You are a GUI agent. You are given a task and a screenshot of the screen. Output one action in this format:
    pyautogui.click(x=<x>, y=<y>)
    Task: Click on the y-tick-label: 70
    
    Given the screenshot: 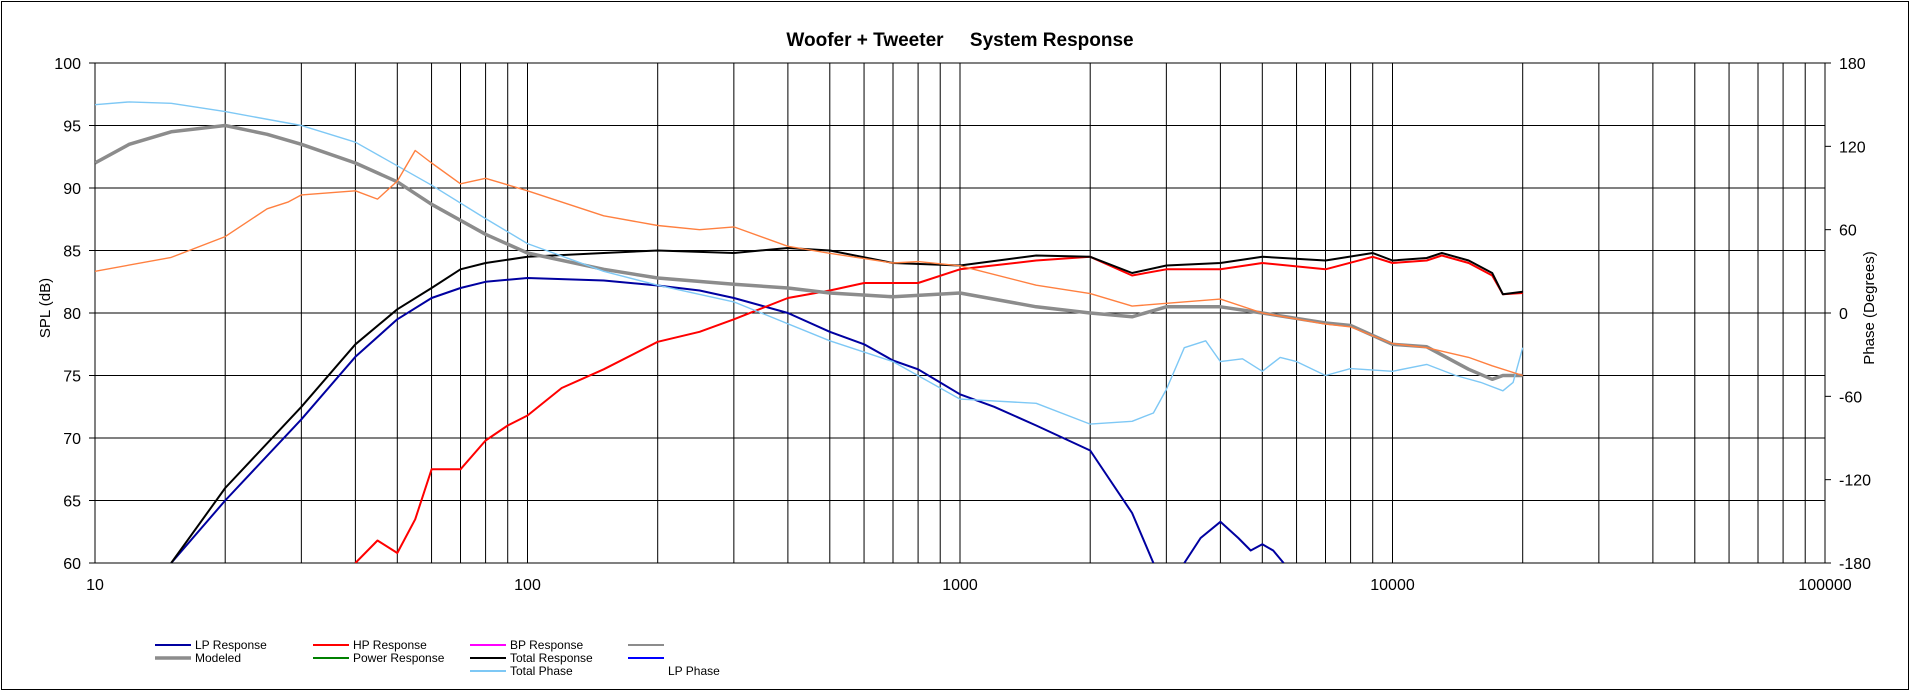 What is the action you would take?
    pyautogui.click(x=72, y=439)
    